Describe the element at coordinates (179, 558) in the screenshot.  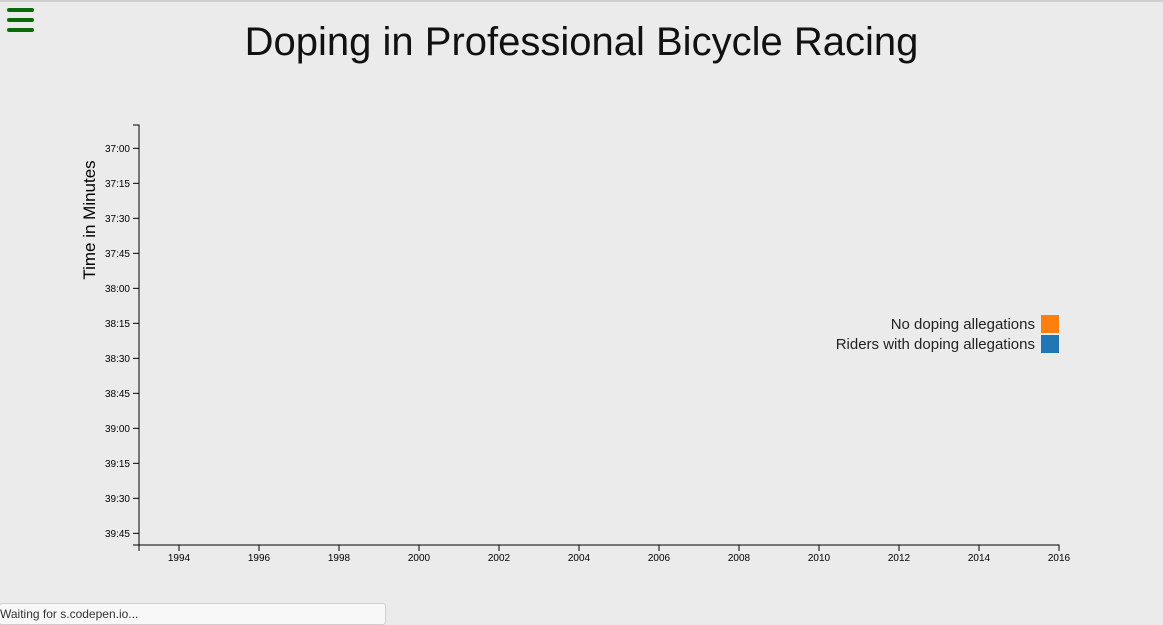
I see `x-tick-label: 1994` at that location.